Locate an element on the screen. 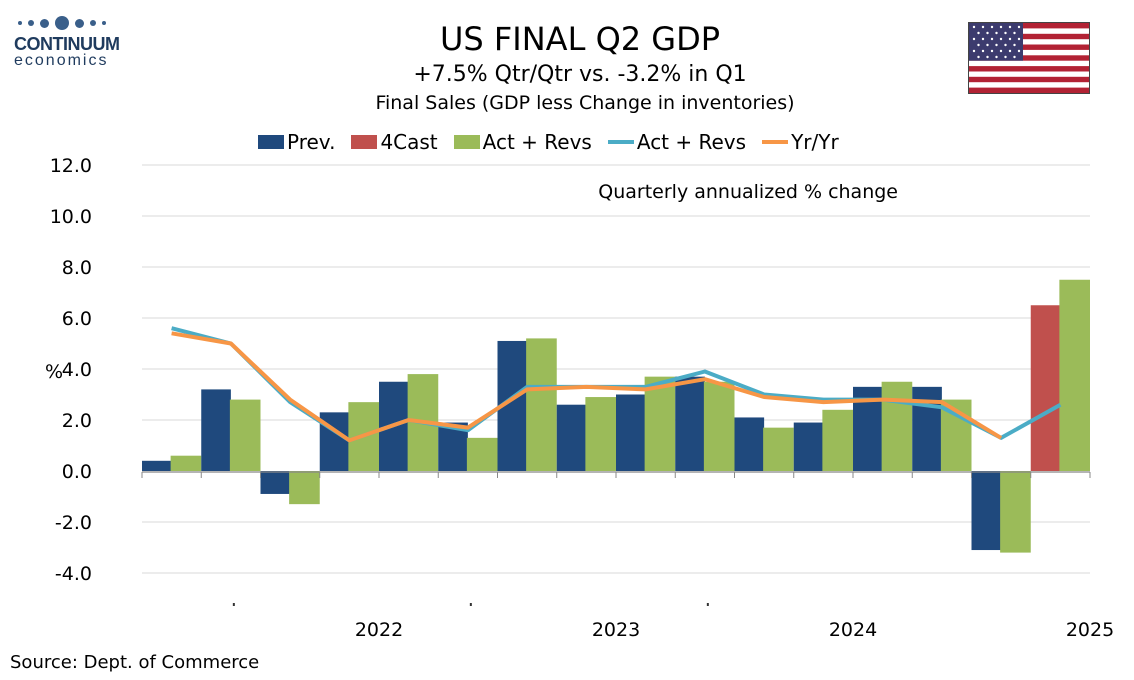 Image resolution: width=1134 pixels, height=680 pixels. chart-title: US FINAL Q2 GDP is located at coordinates (580, 39).